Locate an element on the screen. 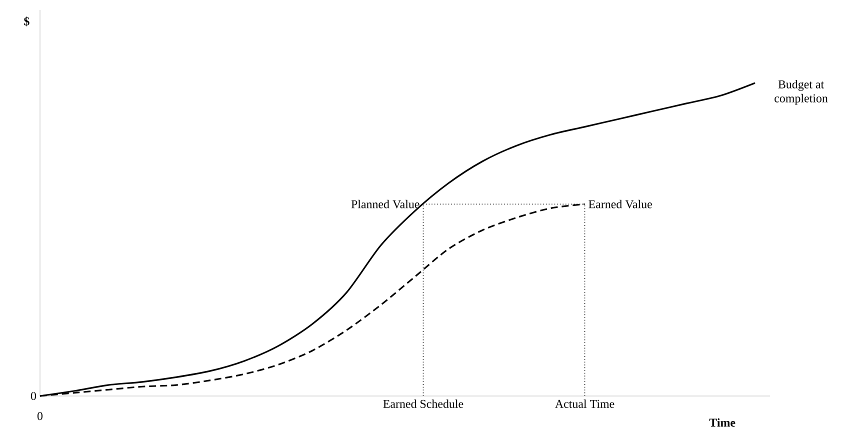  text: Earned Schedule is located at coordinates (423, 404).